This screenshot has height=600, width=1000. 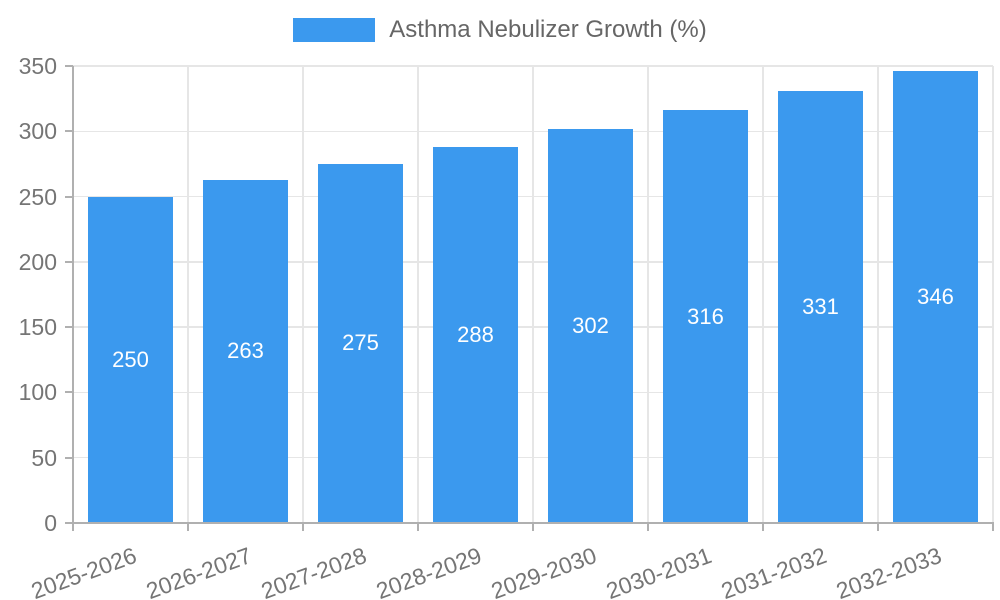 What do you see at coordinates (548, 29) in the screenshot?
I see `legend-label: Asthma Nebulizer Growth (%)` at bounding box center [548, 29].